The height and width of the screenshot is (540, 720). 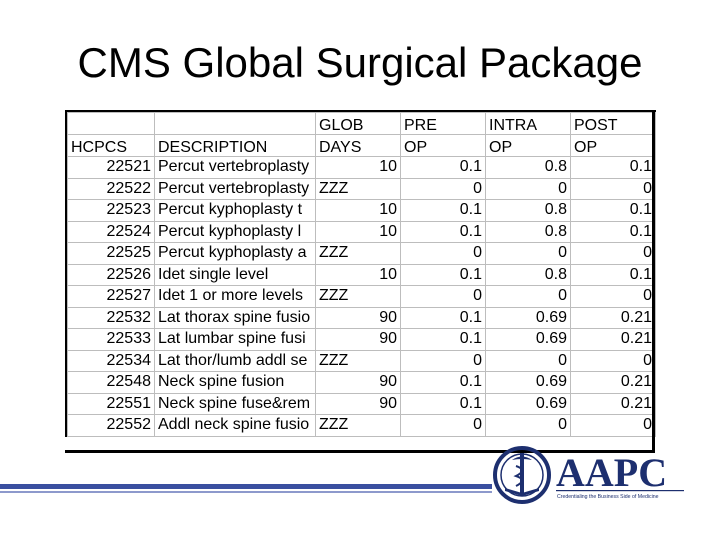 I want to click on header-days: DAYS, so click(x=358, y=145).